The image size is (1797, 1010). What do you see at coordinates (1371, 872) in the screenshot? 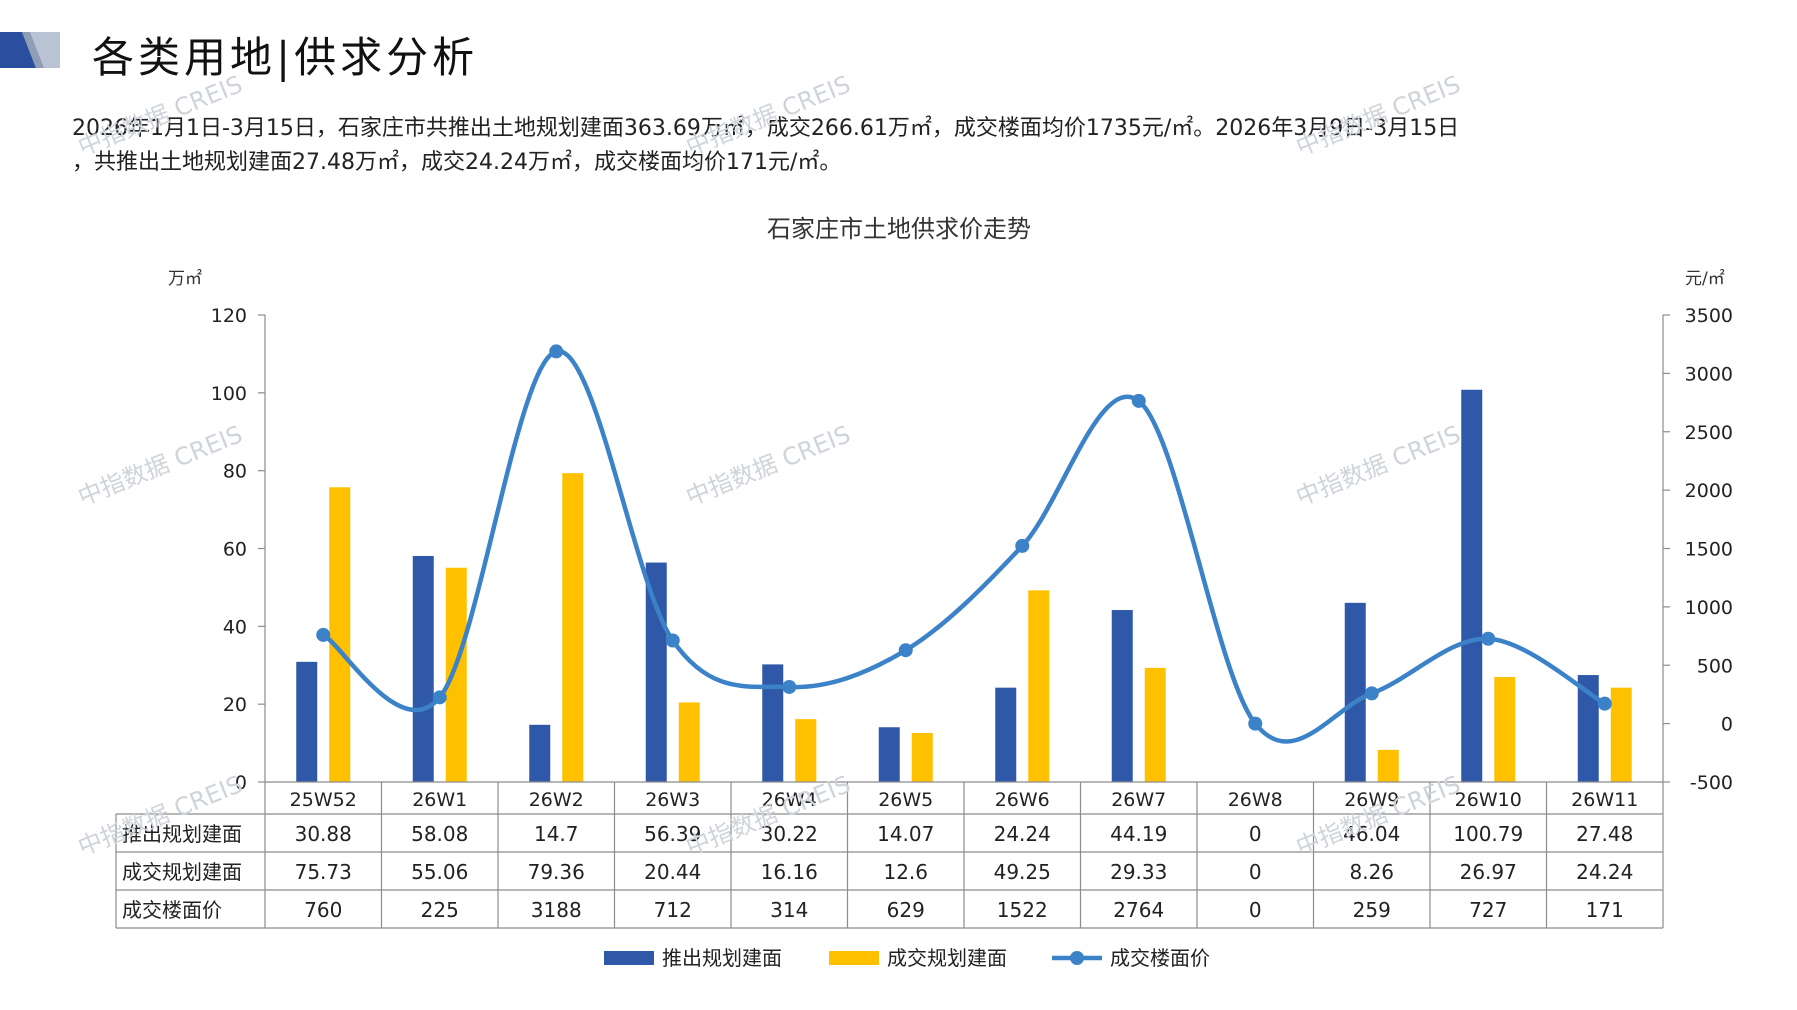
I see `table-cell-value: 8.26` at bounding box center [1371, 872].